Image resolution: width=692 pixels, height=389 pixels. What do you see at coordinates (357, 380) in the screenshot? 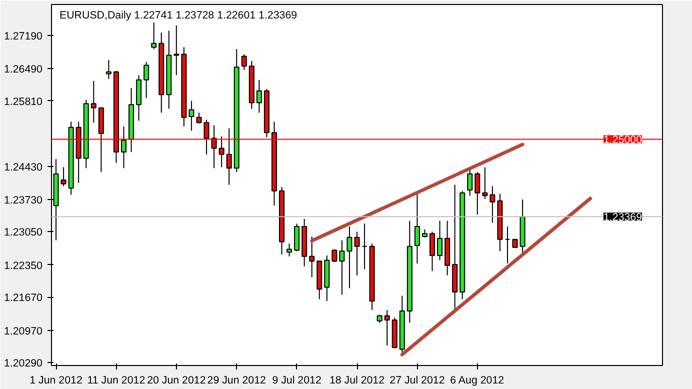
I see `x-tick-label: 18 Jul 2012` at bounding box center [357, 380].